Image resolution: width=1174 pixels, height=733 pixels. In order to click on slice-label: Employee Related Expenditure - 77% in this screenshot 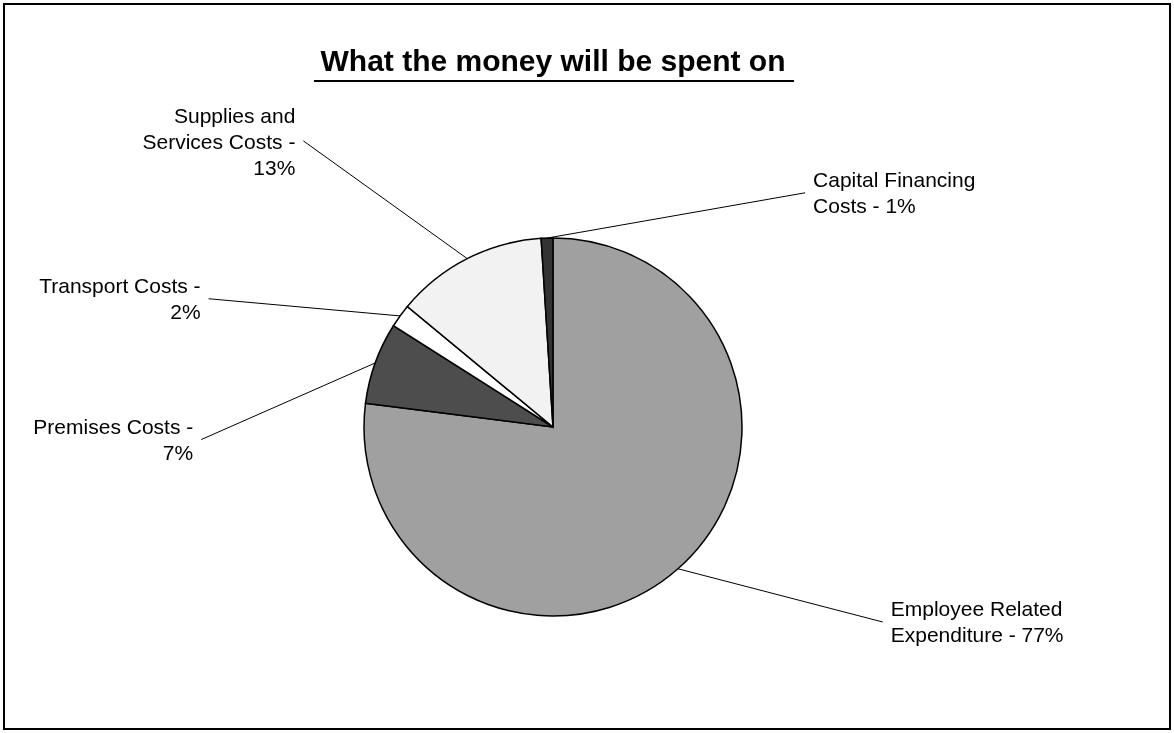, I will do `click(977, 621)`.